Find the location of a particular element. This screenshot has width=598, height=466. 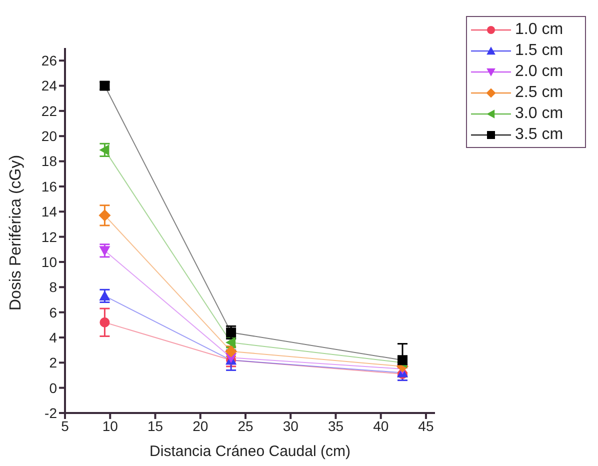

legend-label: 3.0 cm is located at coordinates (539, 113).